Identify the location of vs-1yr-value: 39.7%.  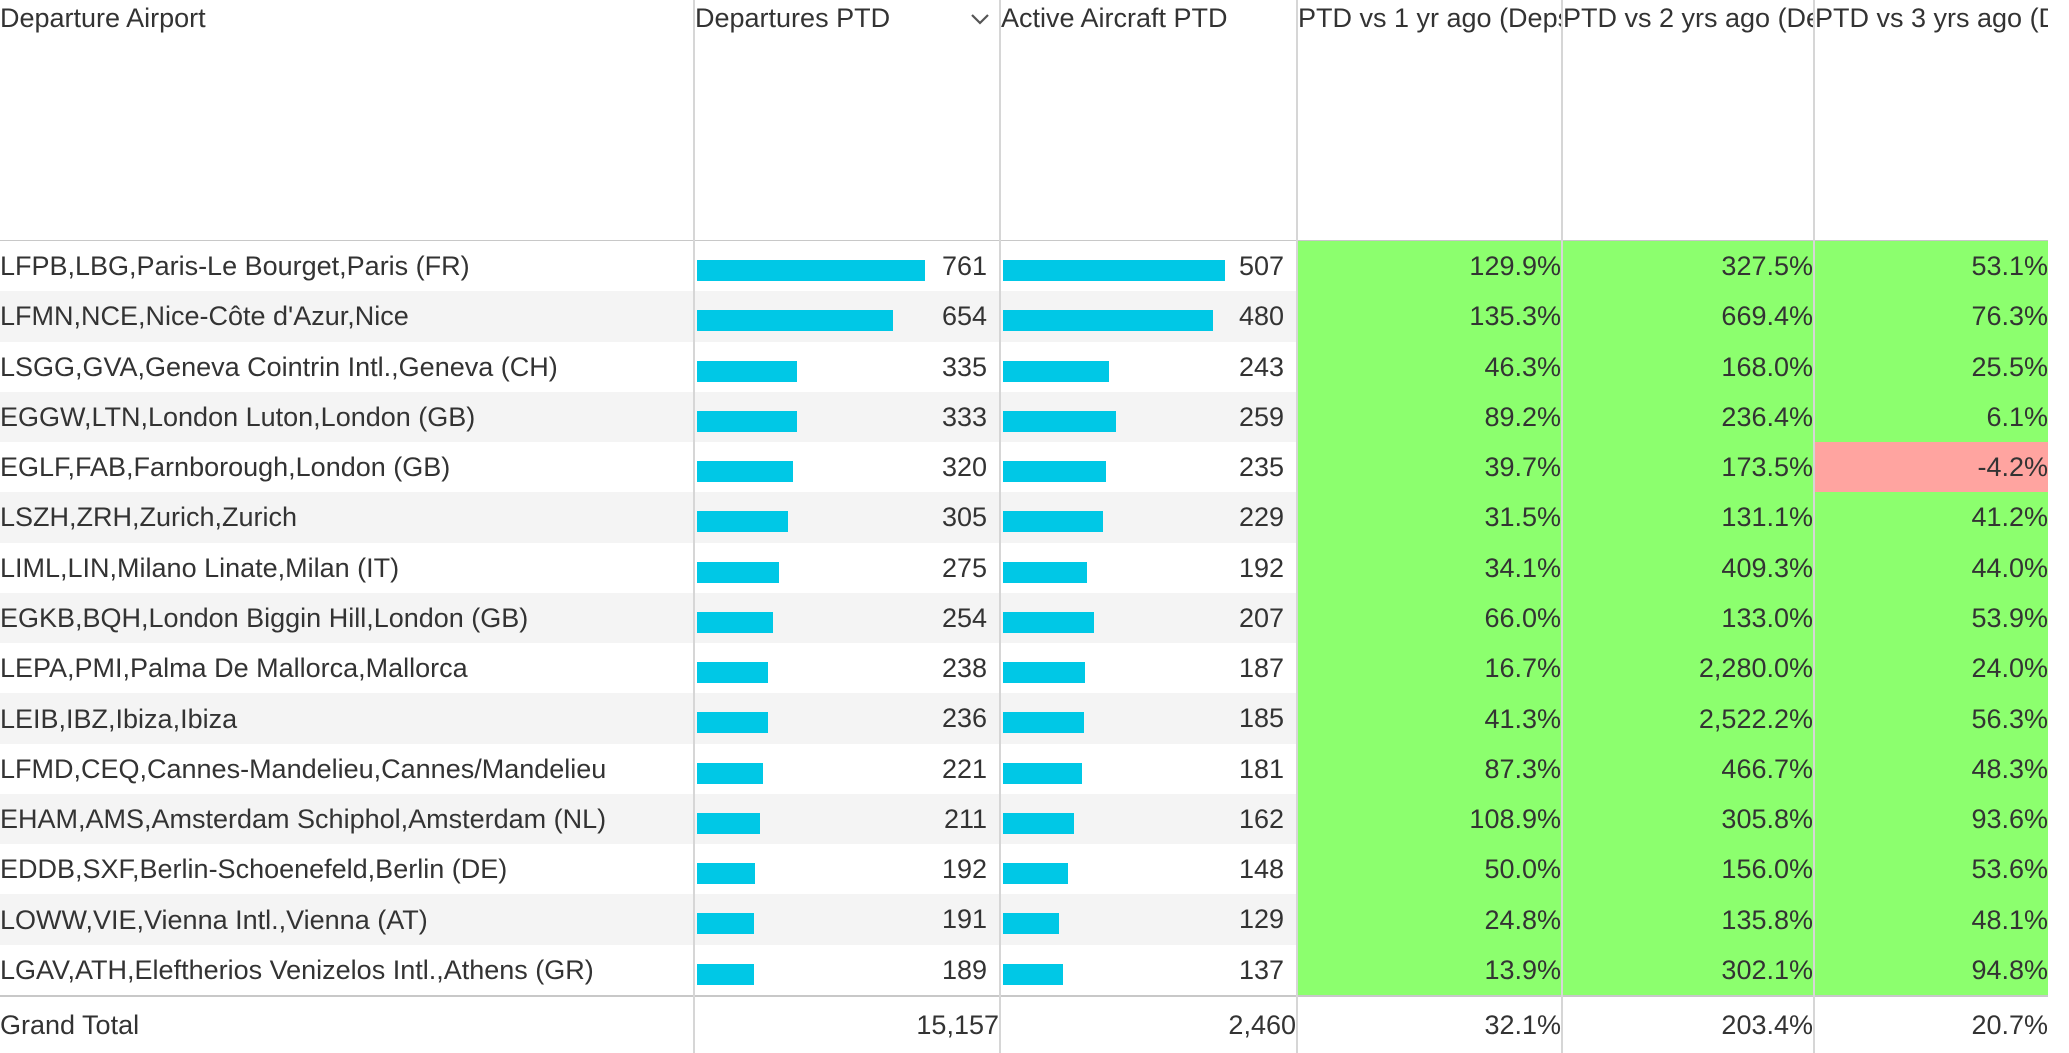
(1429, 467).